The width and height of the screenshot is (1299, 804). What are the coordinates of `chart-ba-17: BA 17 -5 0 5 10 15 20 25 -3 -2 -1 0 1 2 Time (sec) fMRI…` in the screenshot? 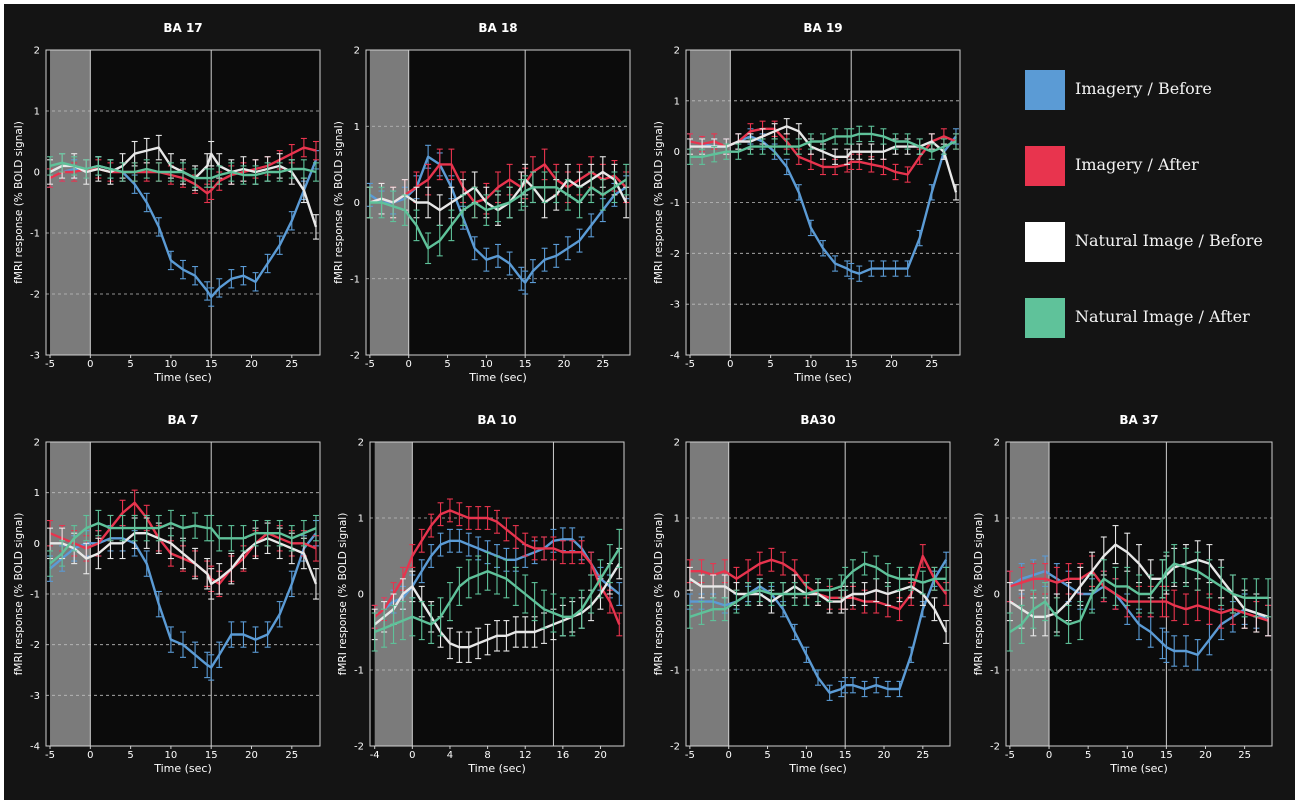 It's located at (167, 202).